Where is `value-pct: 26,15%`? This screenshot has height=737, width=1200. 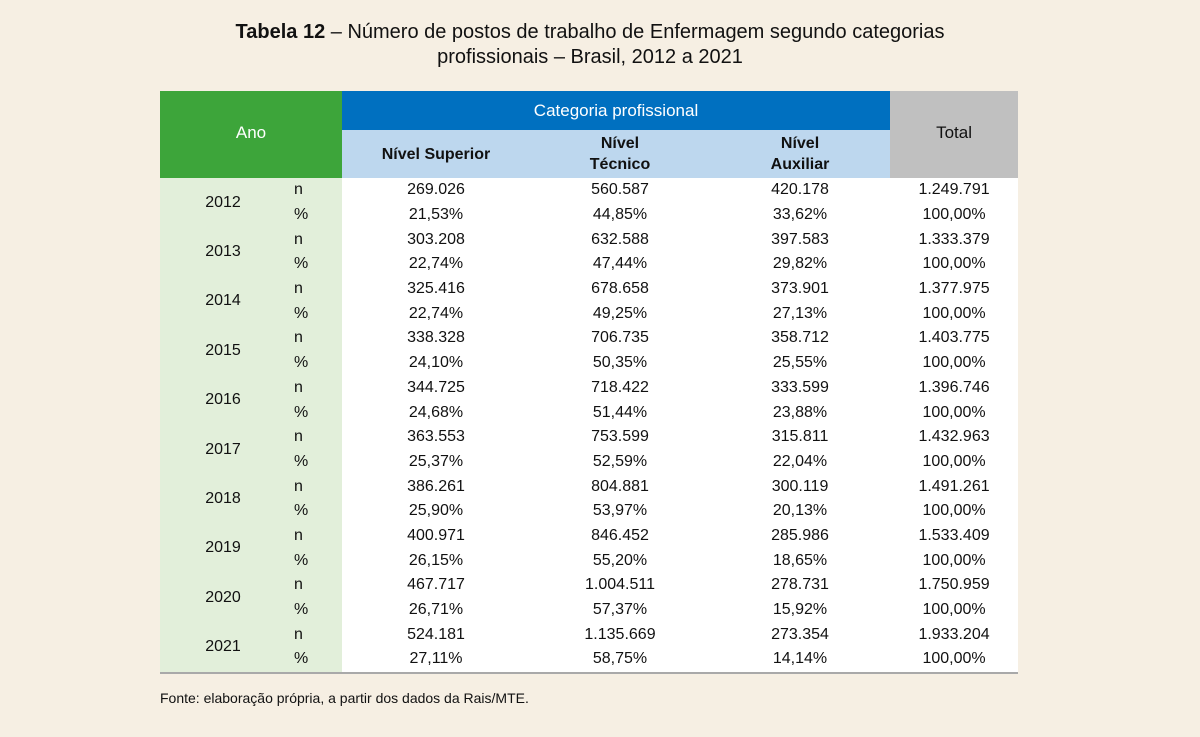
value-pct: 26,15% is located at coordinates (436, 560).